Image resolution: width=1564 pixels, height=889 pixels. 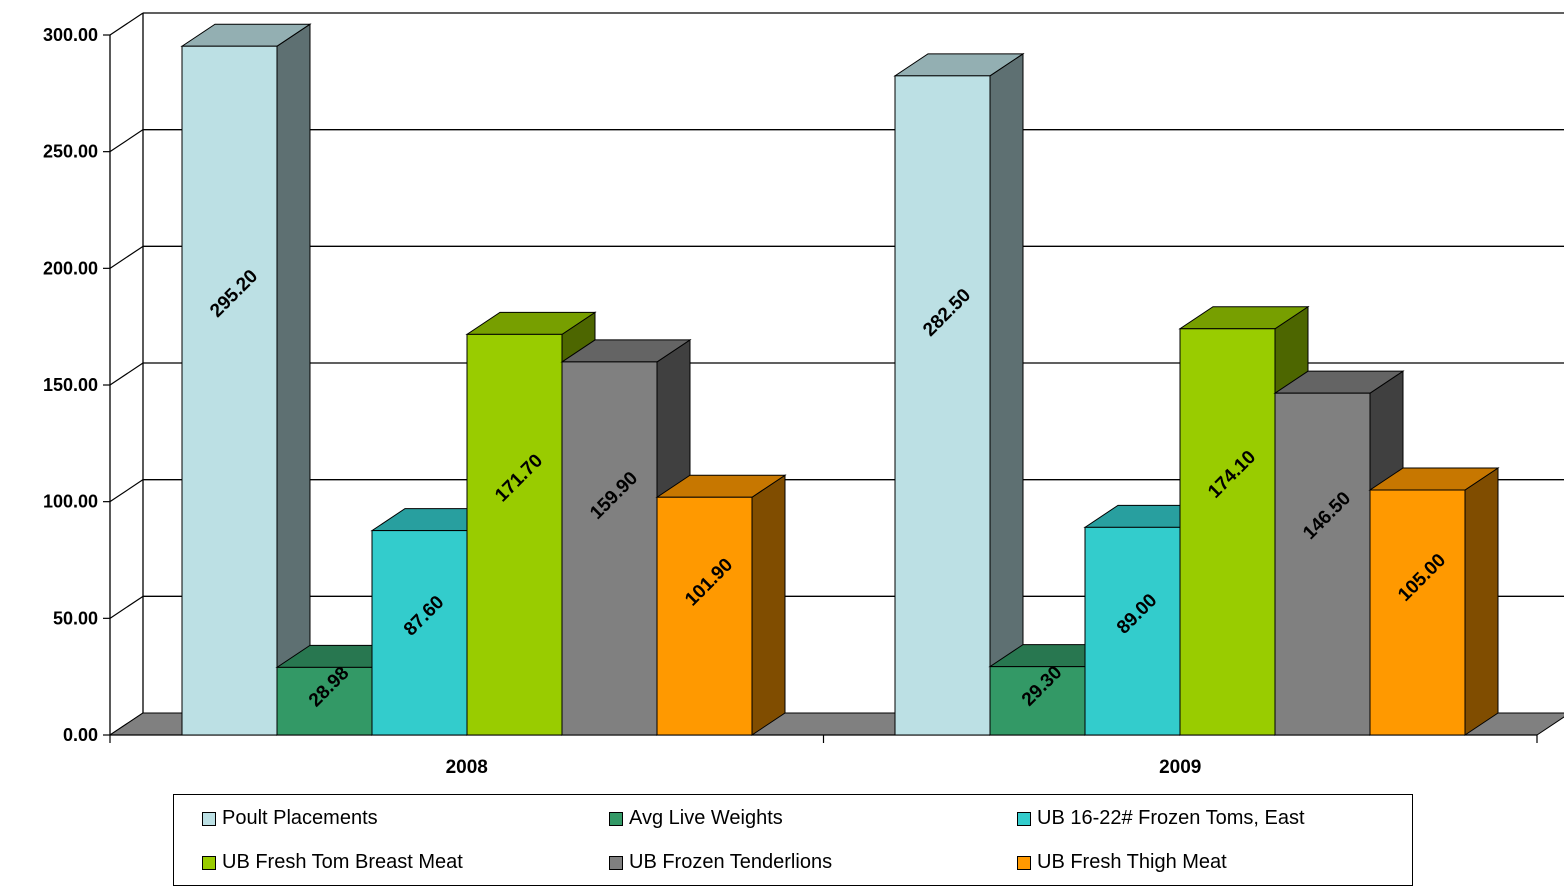 What do you see at coordinates (70, 385) in the screenshot?
I see `y-tick-label: 150.00` at bounding box center [70, 385].